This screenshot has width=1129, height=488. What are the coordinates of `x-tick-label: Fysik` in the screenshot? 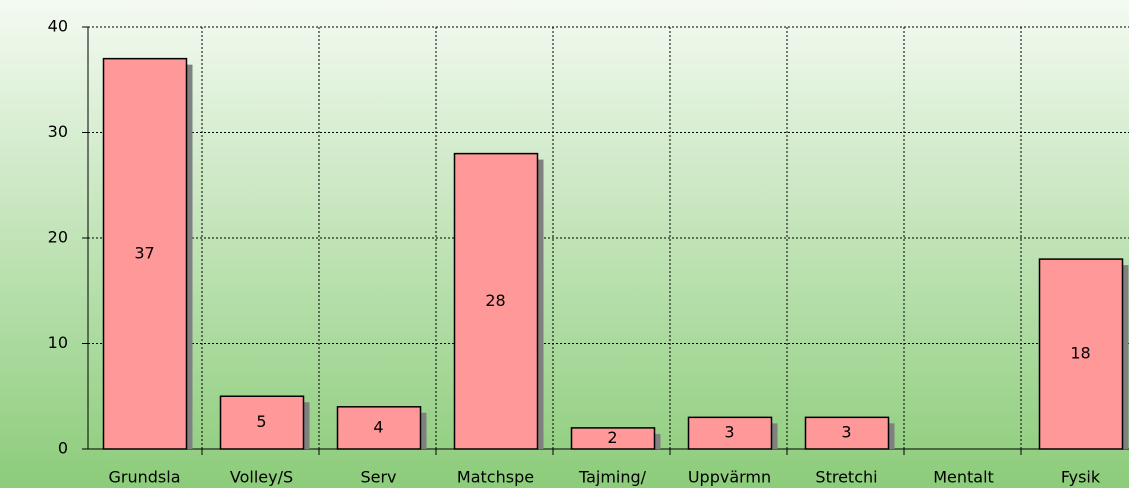 It's located at (1081, 477).